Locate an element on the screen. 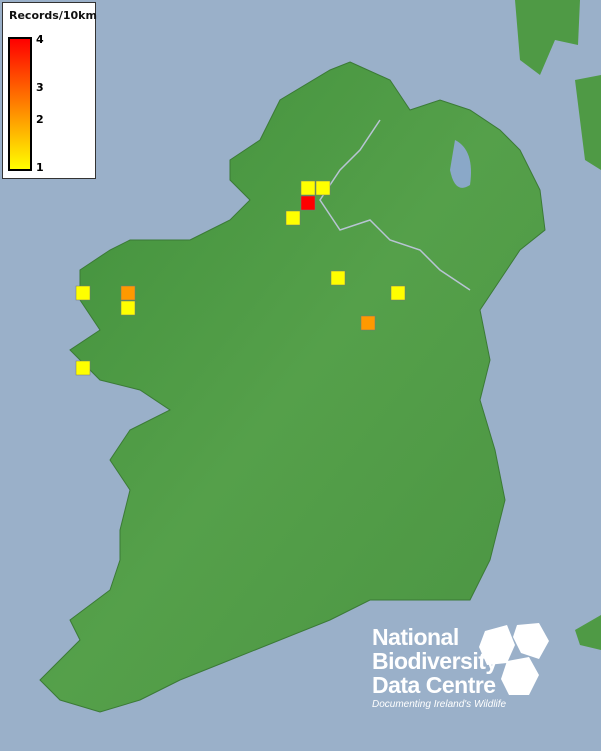  legend-title: Records/10km is located at coordinates (53, 15).